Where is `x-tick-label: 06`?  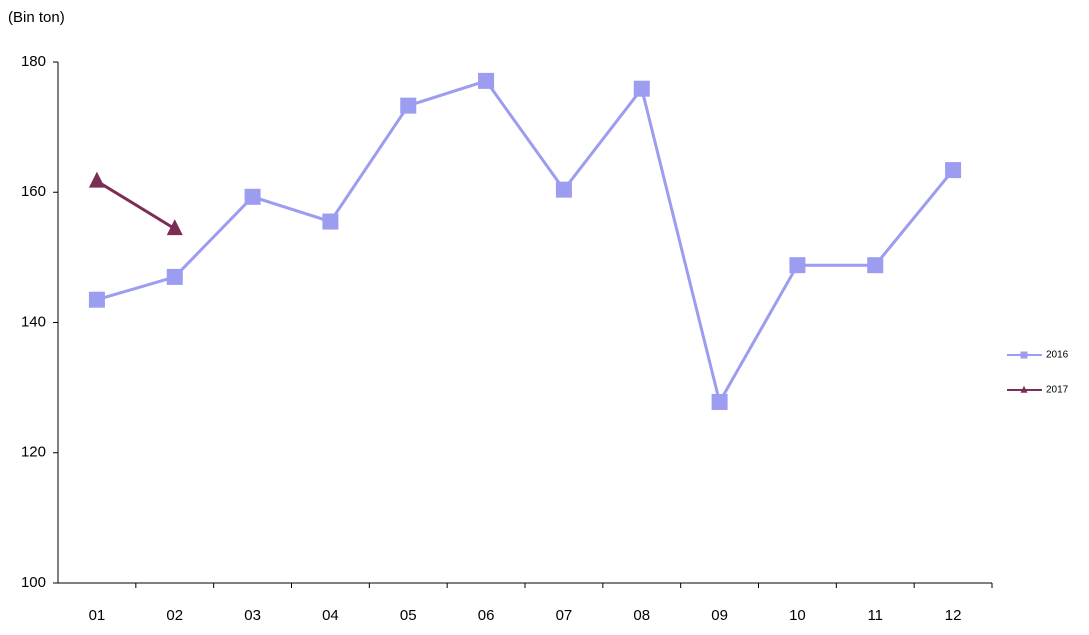 x-tick-label: 06 is located at coordinates (486, 615).